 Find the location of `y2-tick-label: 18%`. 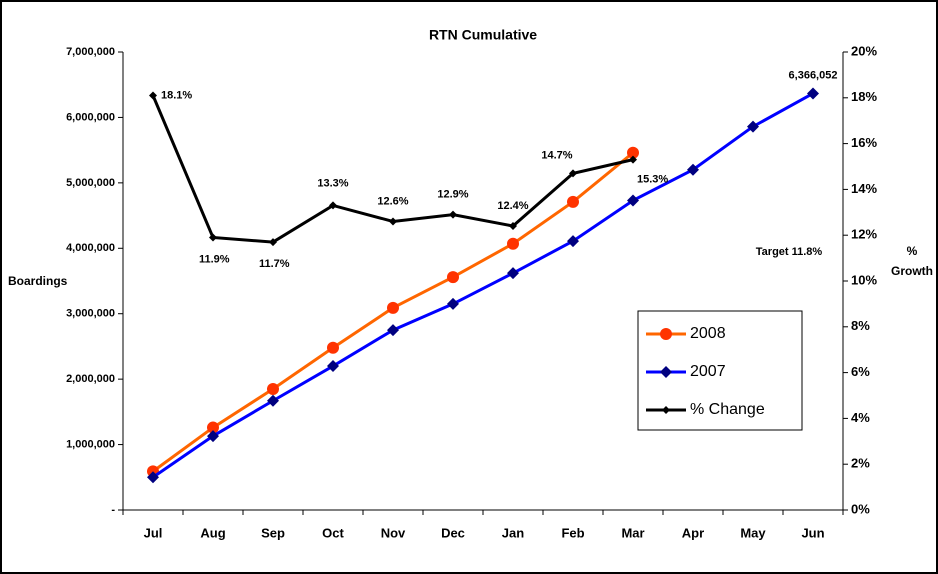

y2-tick-label: 18% is located at coordinates (864, 96).